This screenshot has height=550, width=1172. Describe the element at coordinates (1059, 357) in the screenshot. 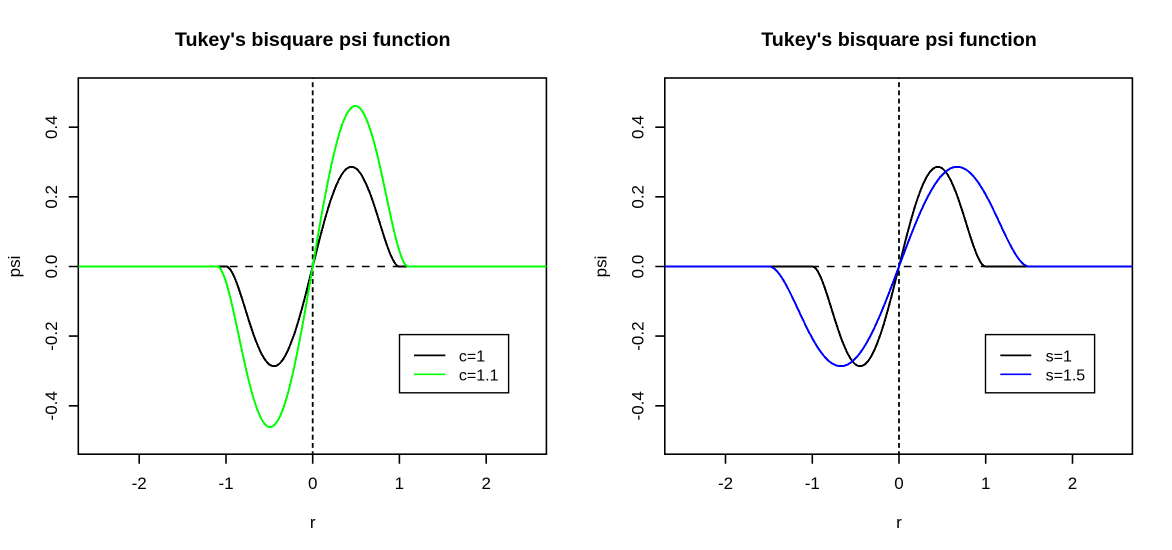

I see `svg-text: s=1` at that location.